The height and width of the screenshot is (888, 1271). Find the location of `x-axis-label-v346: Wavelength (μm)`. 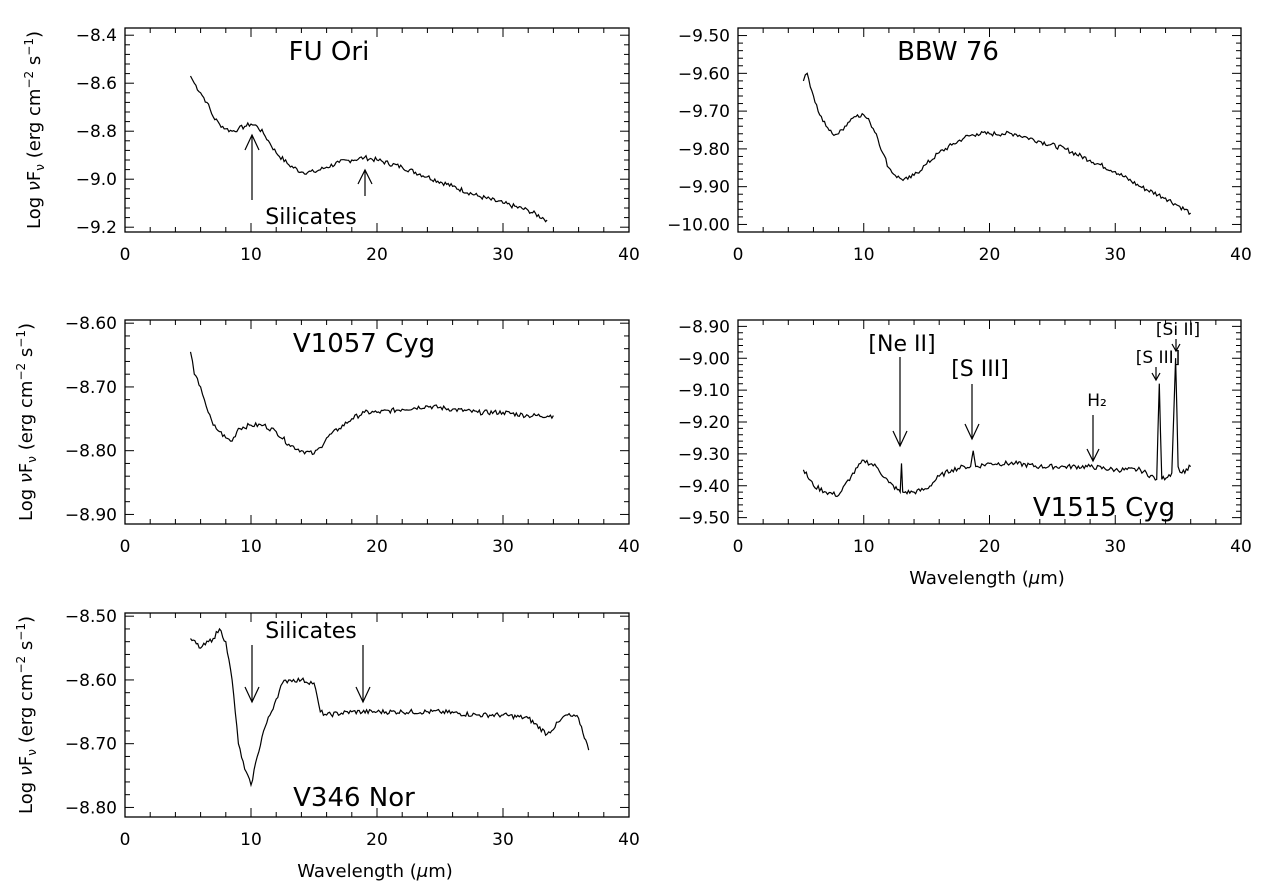

x-axis-label-v346: Wavelength (μm) is located at coordinates (375, 871).